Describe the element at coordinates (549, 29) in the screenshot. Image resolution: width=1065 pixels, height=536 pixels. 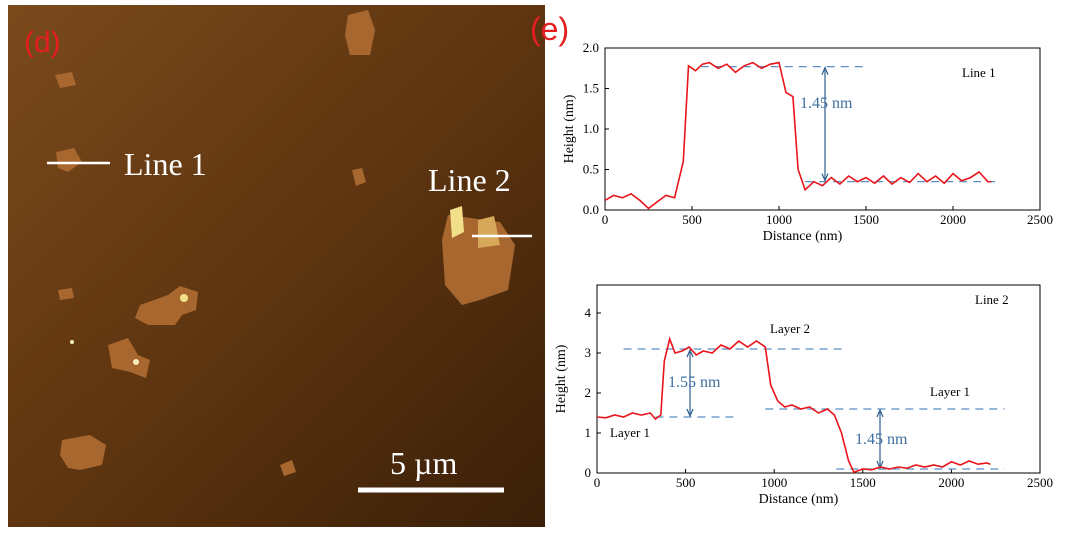
I see `panel-label: (e)` at that location.